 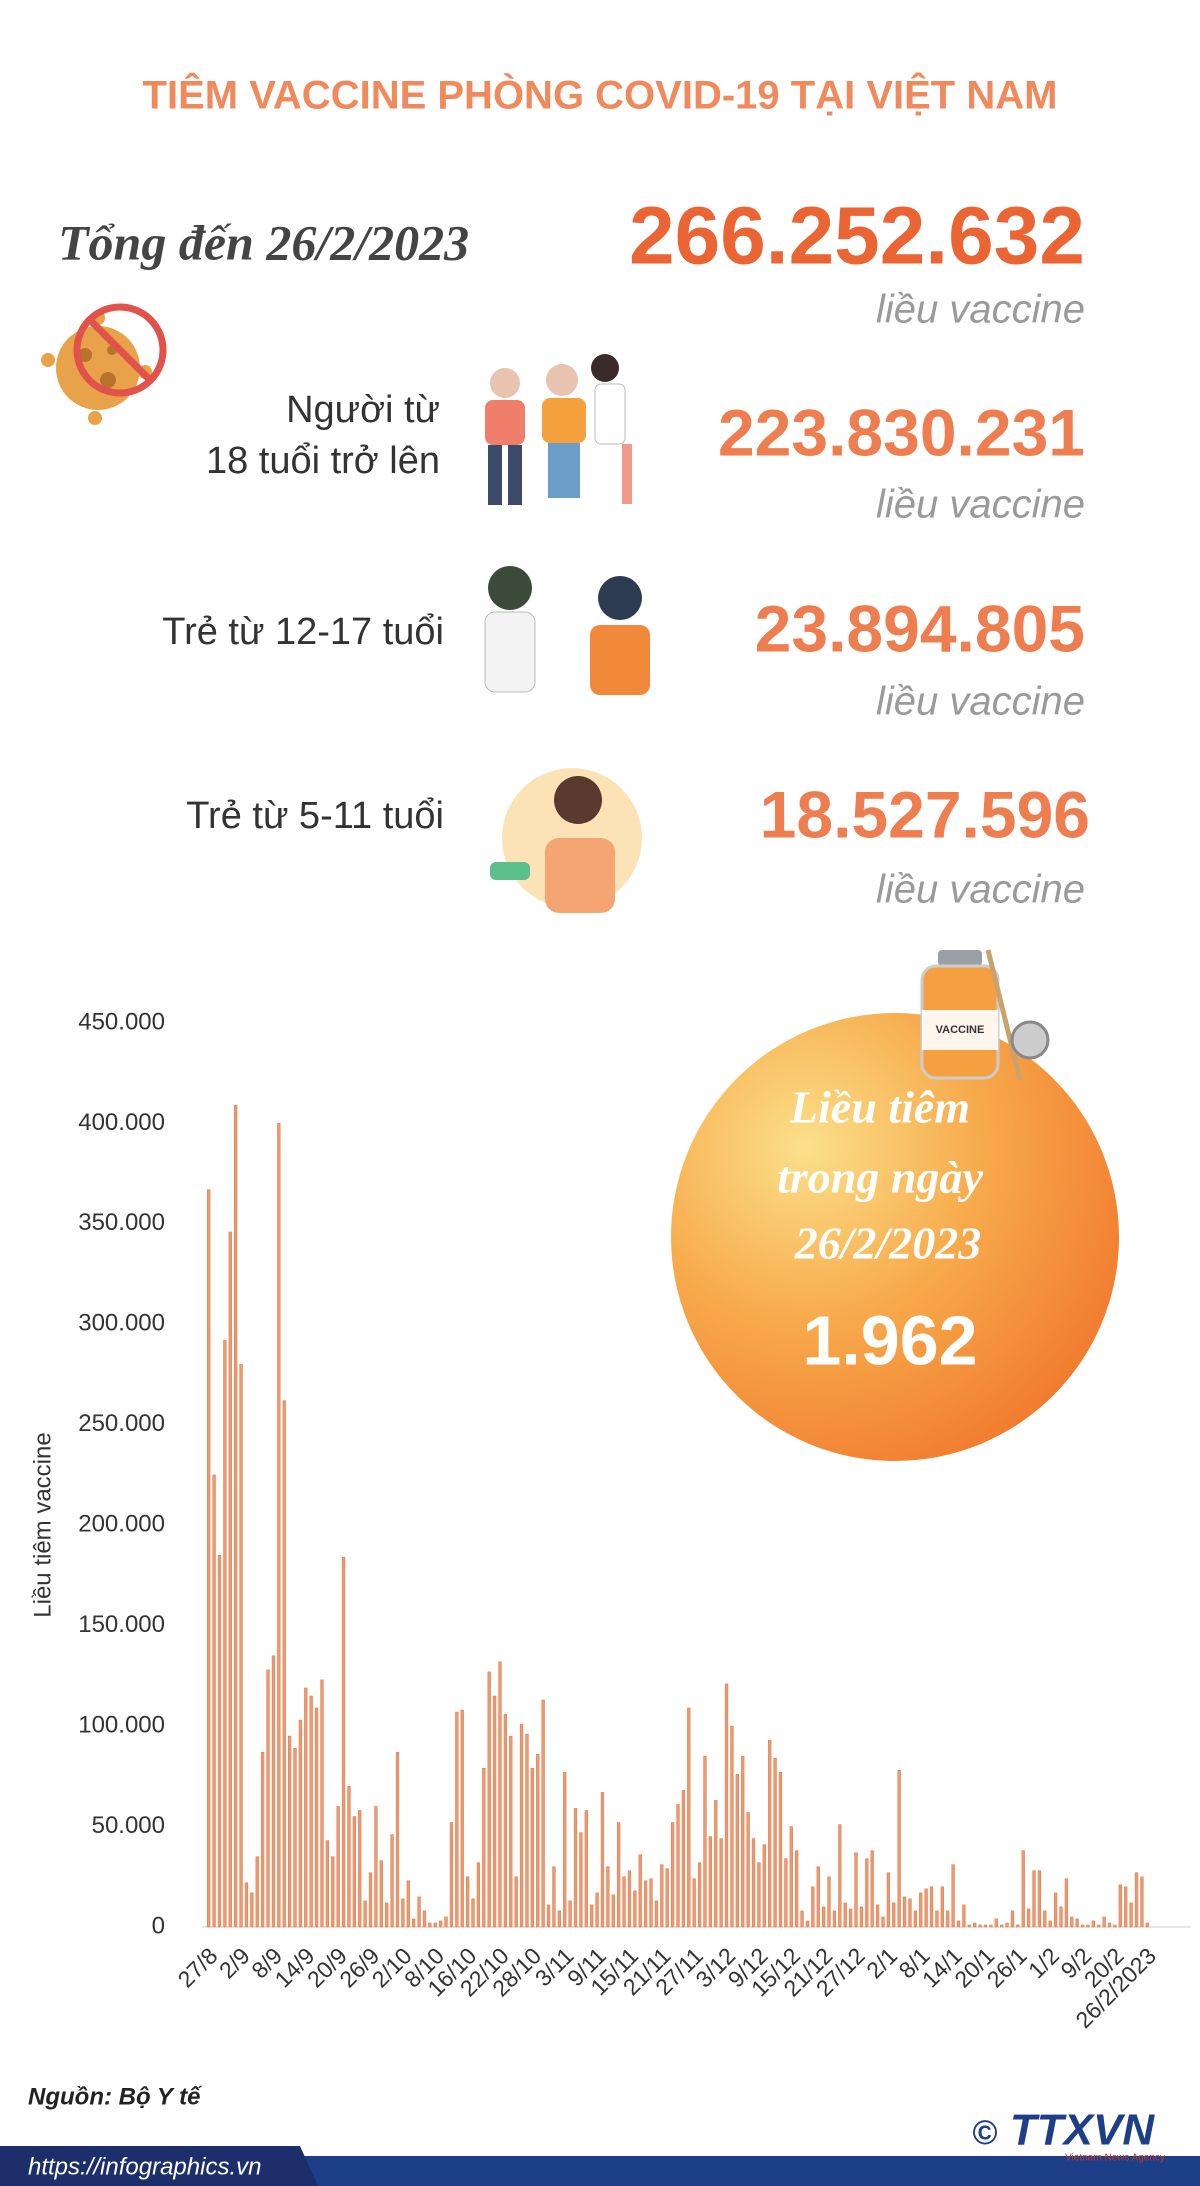 I want to click on group-label: Trẻ từ 12-17 tuổi, so click(x=303, y=632).